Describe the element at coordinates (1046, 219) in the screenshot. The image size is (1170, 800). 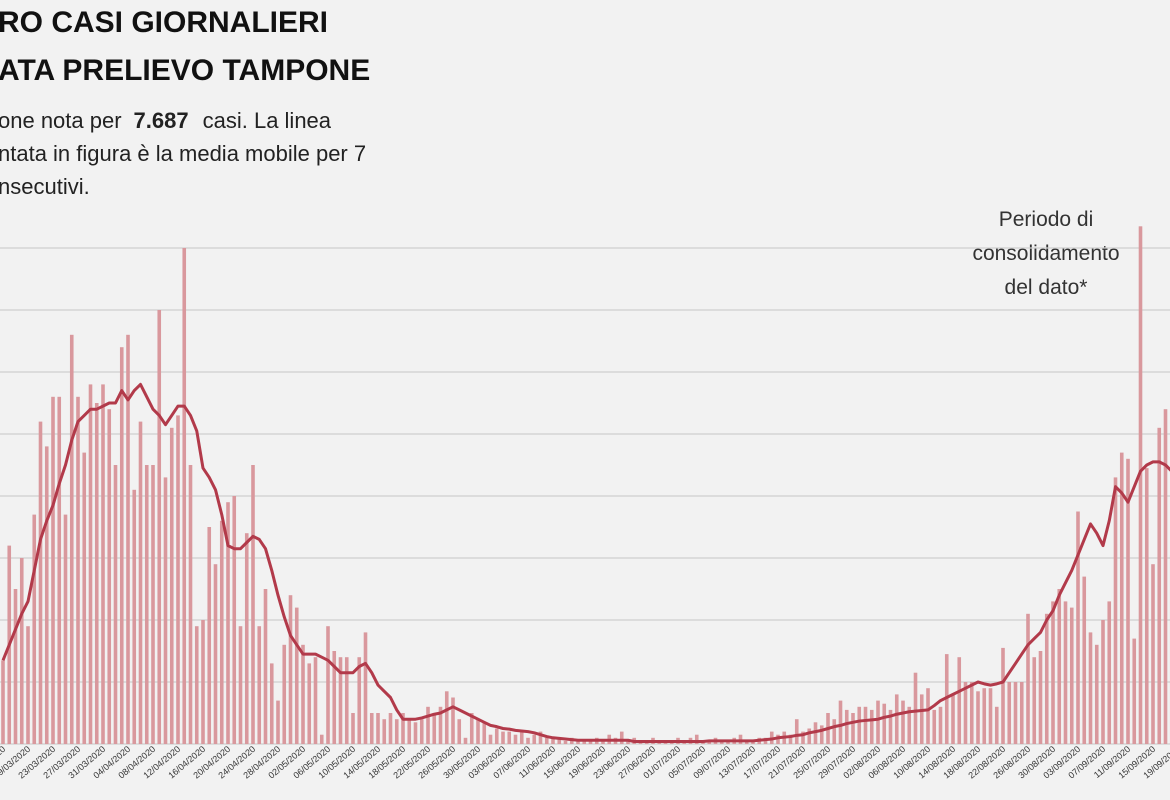
I see `annotation: Periodo di` at that location.